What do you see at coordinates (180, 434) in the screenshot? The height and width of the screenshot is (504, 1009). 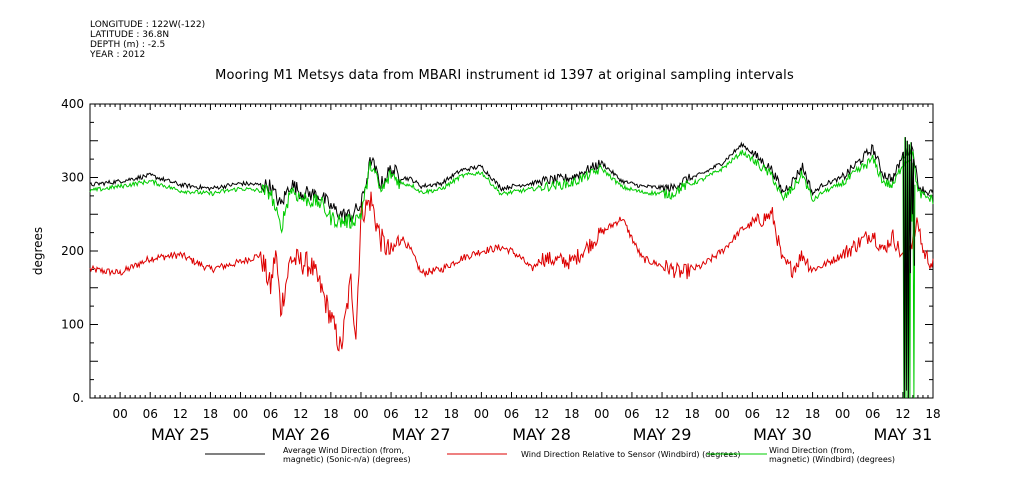 I see `x-day-label: MAY 25` at bounding box center [180, 434].